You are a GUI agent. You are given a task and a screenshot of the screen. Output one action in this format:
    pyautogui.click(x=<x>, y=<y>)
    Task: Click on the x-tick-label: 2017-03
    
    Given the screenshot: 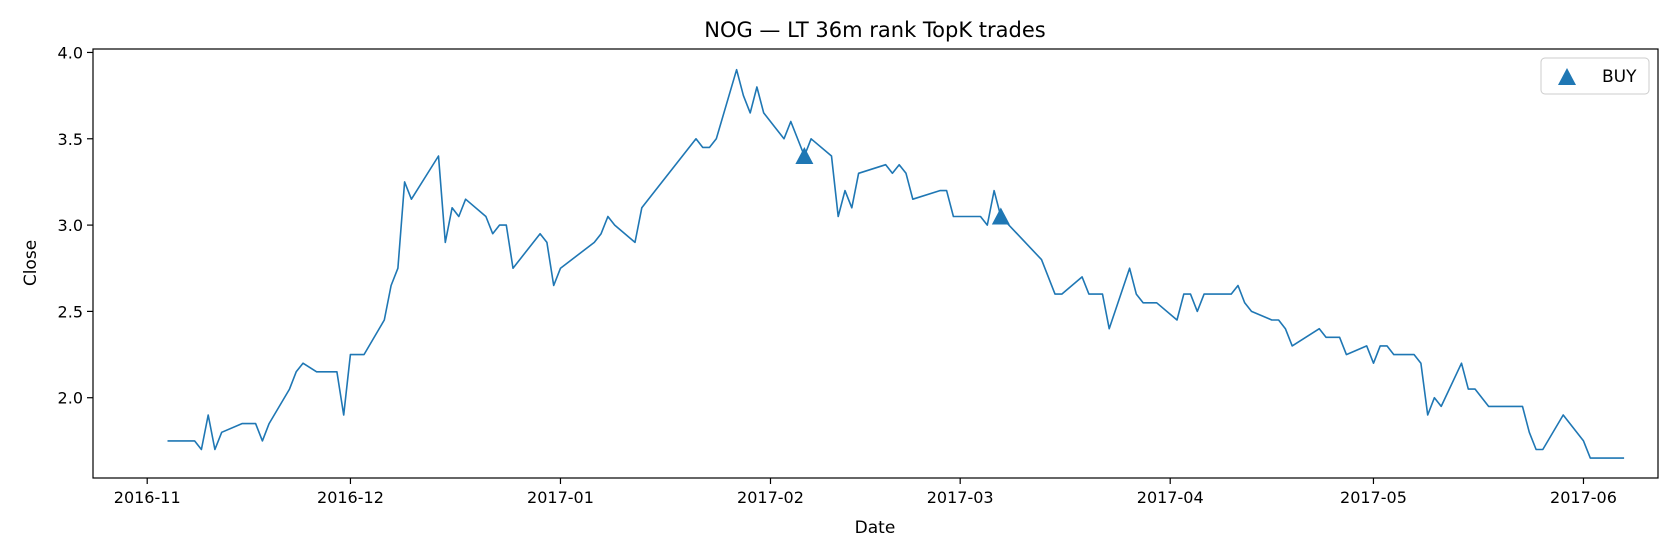 What is the action you would take?
    pyautogui.click(x=960, y=497)
    